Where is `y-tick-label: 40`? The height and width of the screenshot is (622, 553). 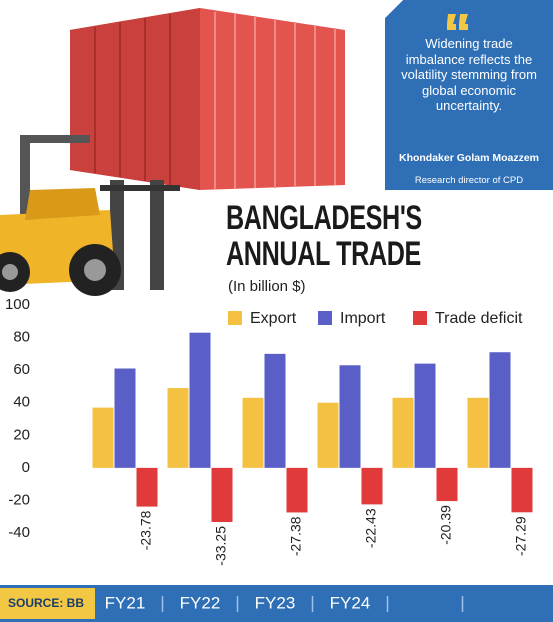
y-tick-label: 40 is located at coordinates (21, 402).